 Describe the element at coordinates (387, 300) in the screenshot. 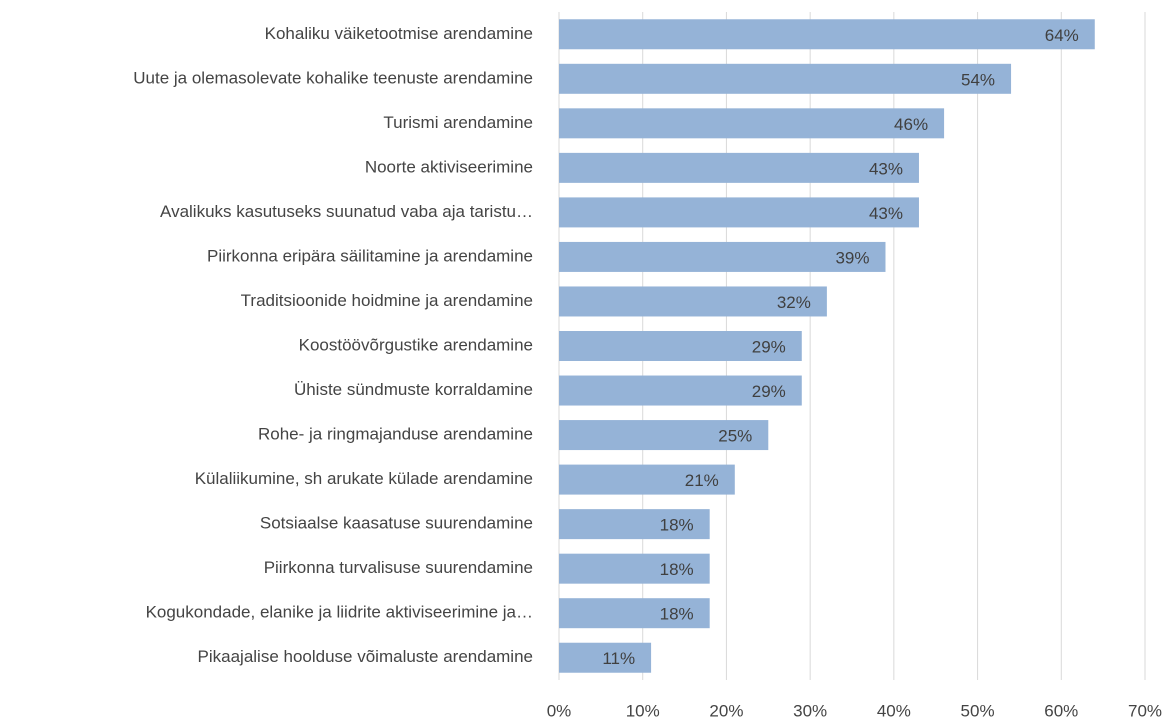

I see `y-tick-label: Traditsioonide hoidmine ja arendamine` at that location.